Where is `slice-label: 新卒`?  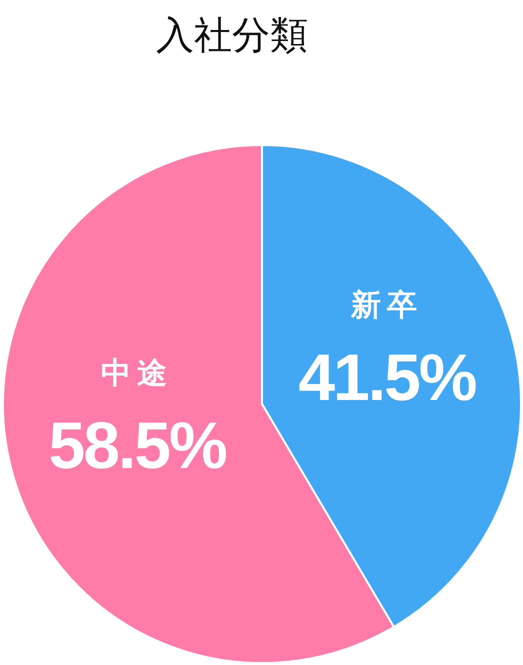
slice-label: 新卒 is located at coordinates (386, 305).